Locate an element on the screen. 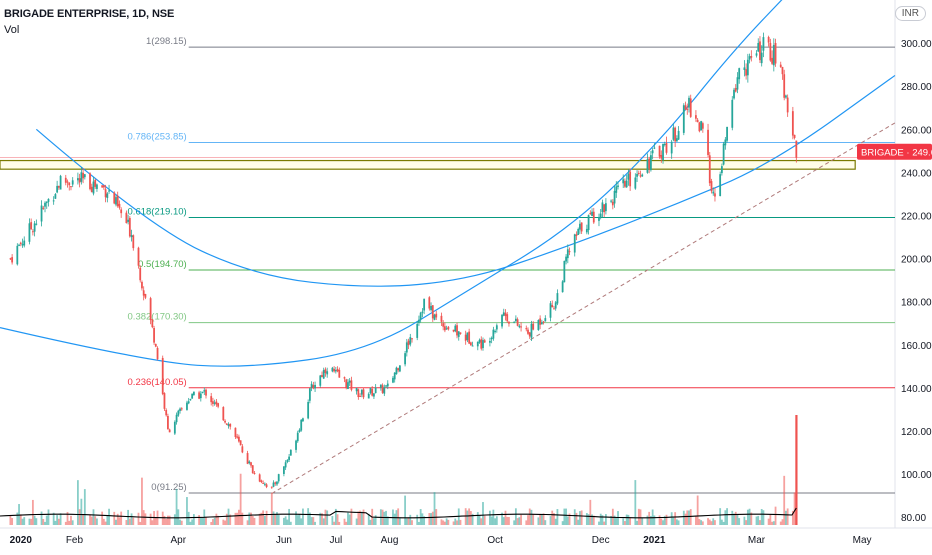 The height and width of the screenshot is (555, 932). x-tick-label: Jul is located at coordinates (335, 540).